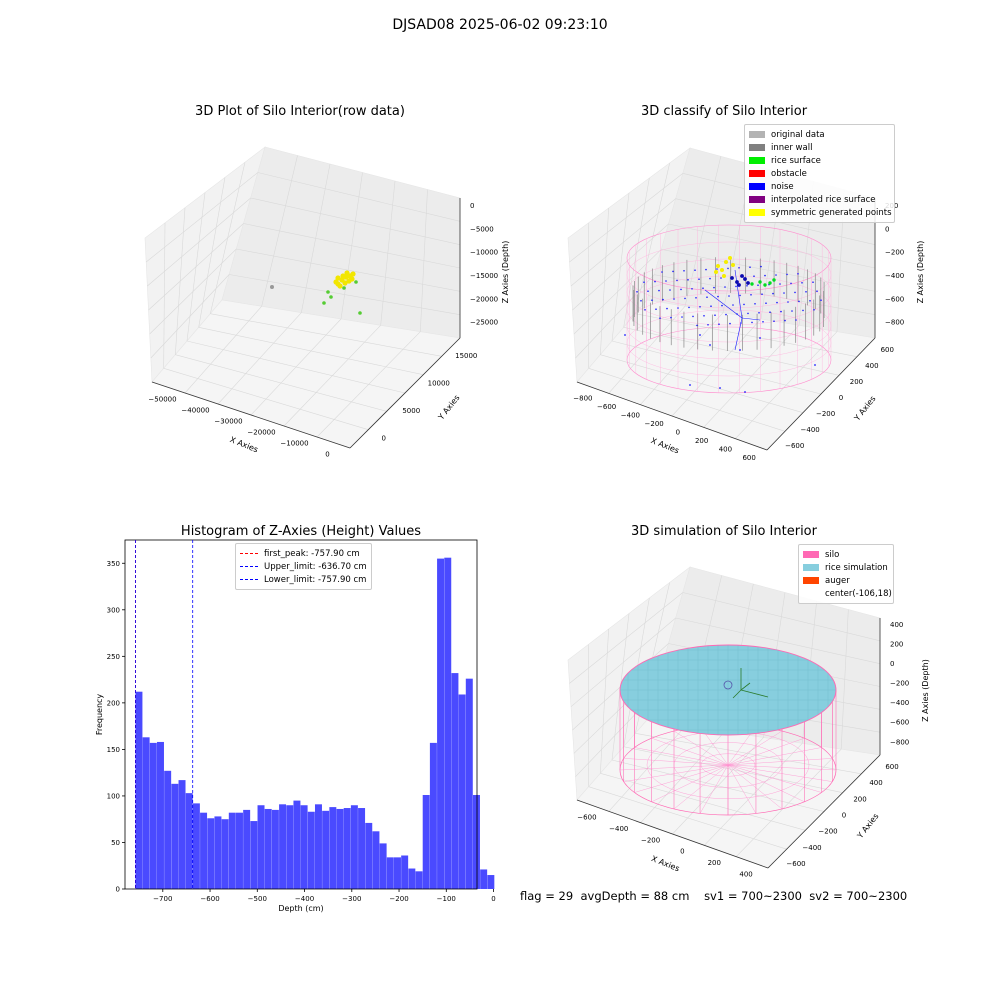  I want to click on panel1-x-tick-label: −50000, so click(162, 400).